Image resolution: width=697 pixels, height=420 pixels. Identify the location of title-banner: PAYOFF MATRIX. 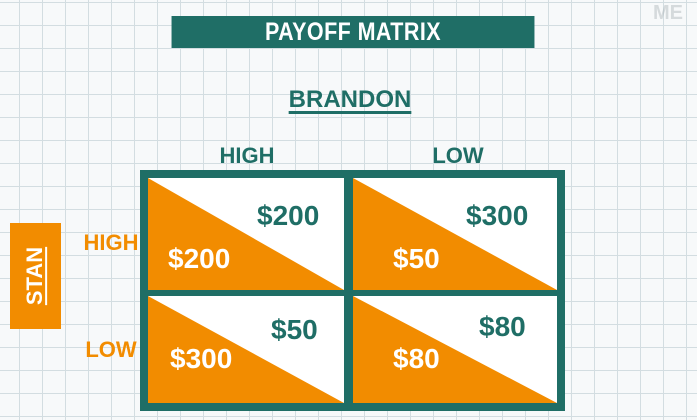
(353, 32).